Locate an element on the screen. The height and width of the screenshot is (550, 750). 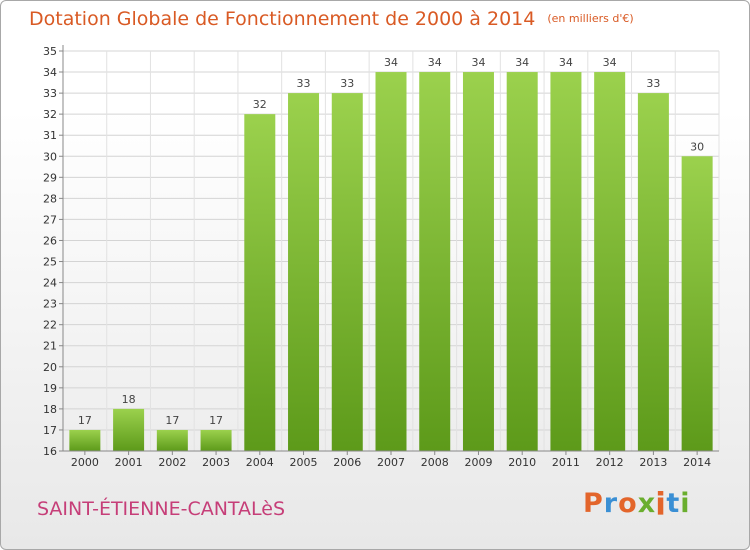
logo-letter: x is located at coordinates (647, 503).